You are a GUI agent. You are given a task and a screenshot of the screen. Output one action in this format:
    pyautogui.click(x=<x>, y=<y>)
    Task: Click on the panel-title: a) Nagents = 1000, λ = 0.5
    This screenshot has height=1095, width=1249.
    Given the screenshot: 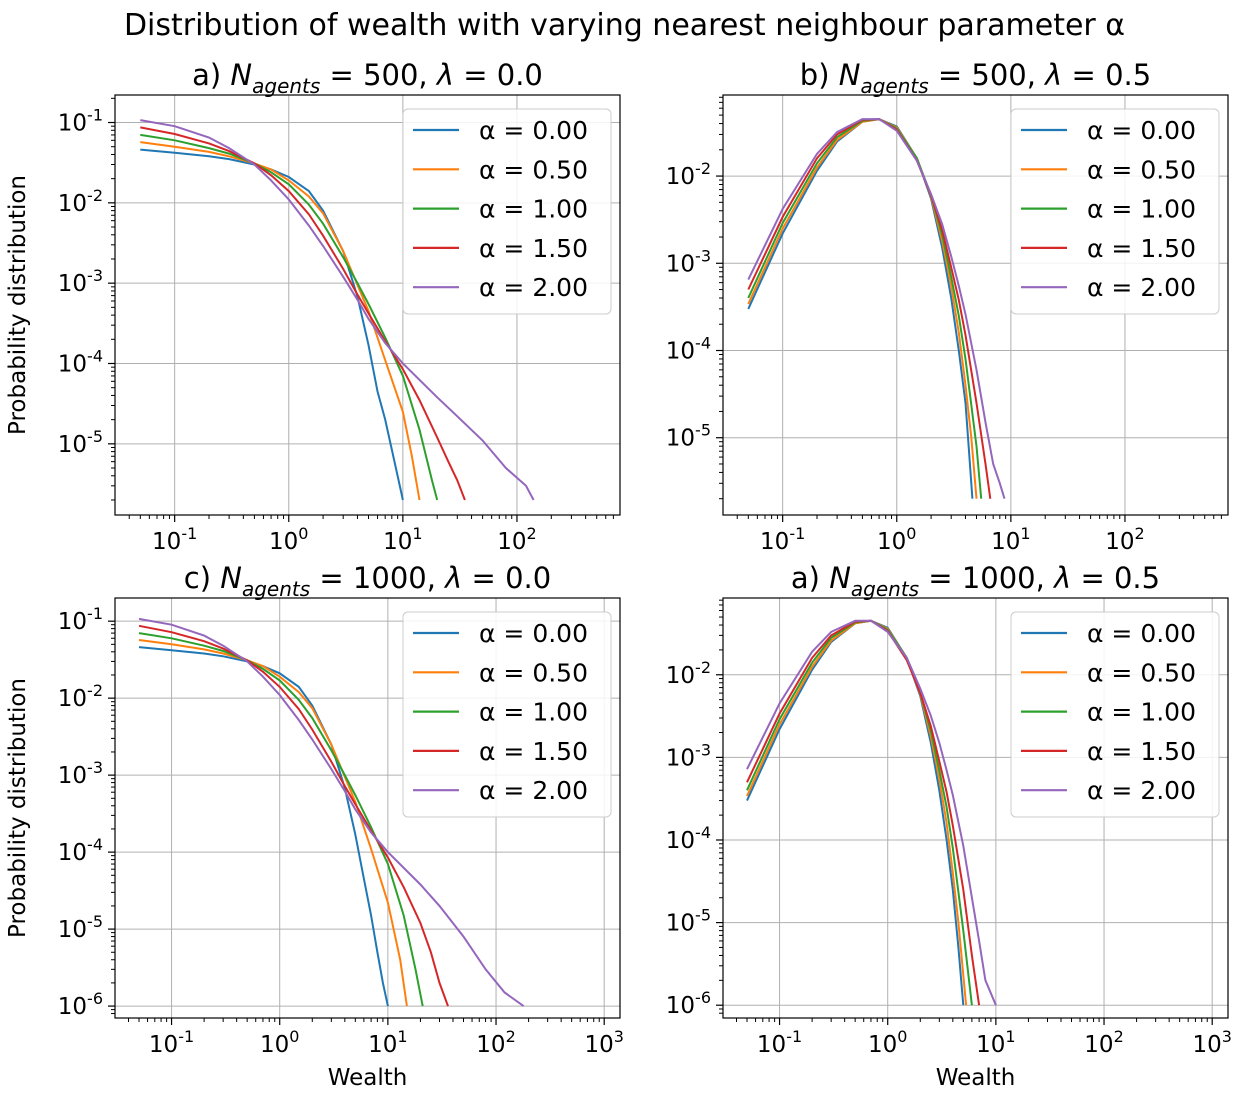 What is the action you would take?
    pyautogui.click(x=975, y=581)
    